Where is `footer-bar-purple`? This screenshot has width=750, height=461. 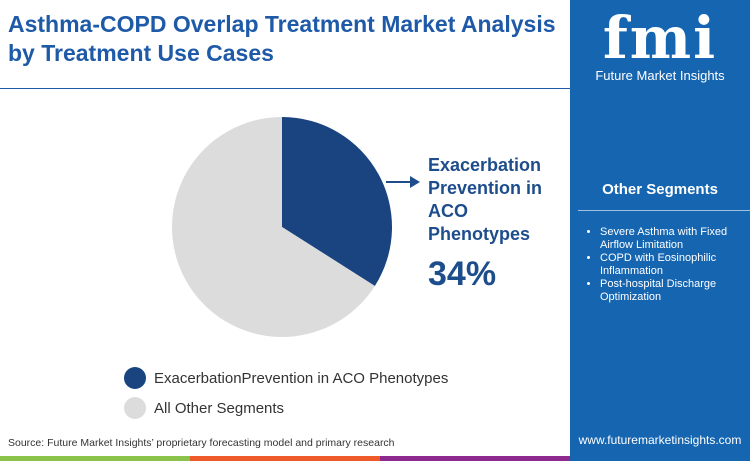
footer-bar-purple is located at coordinates (475, 458).